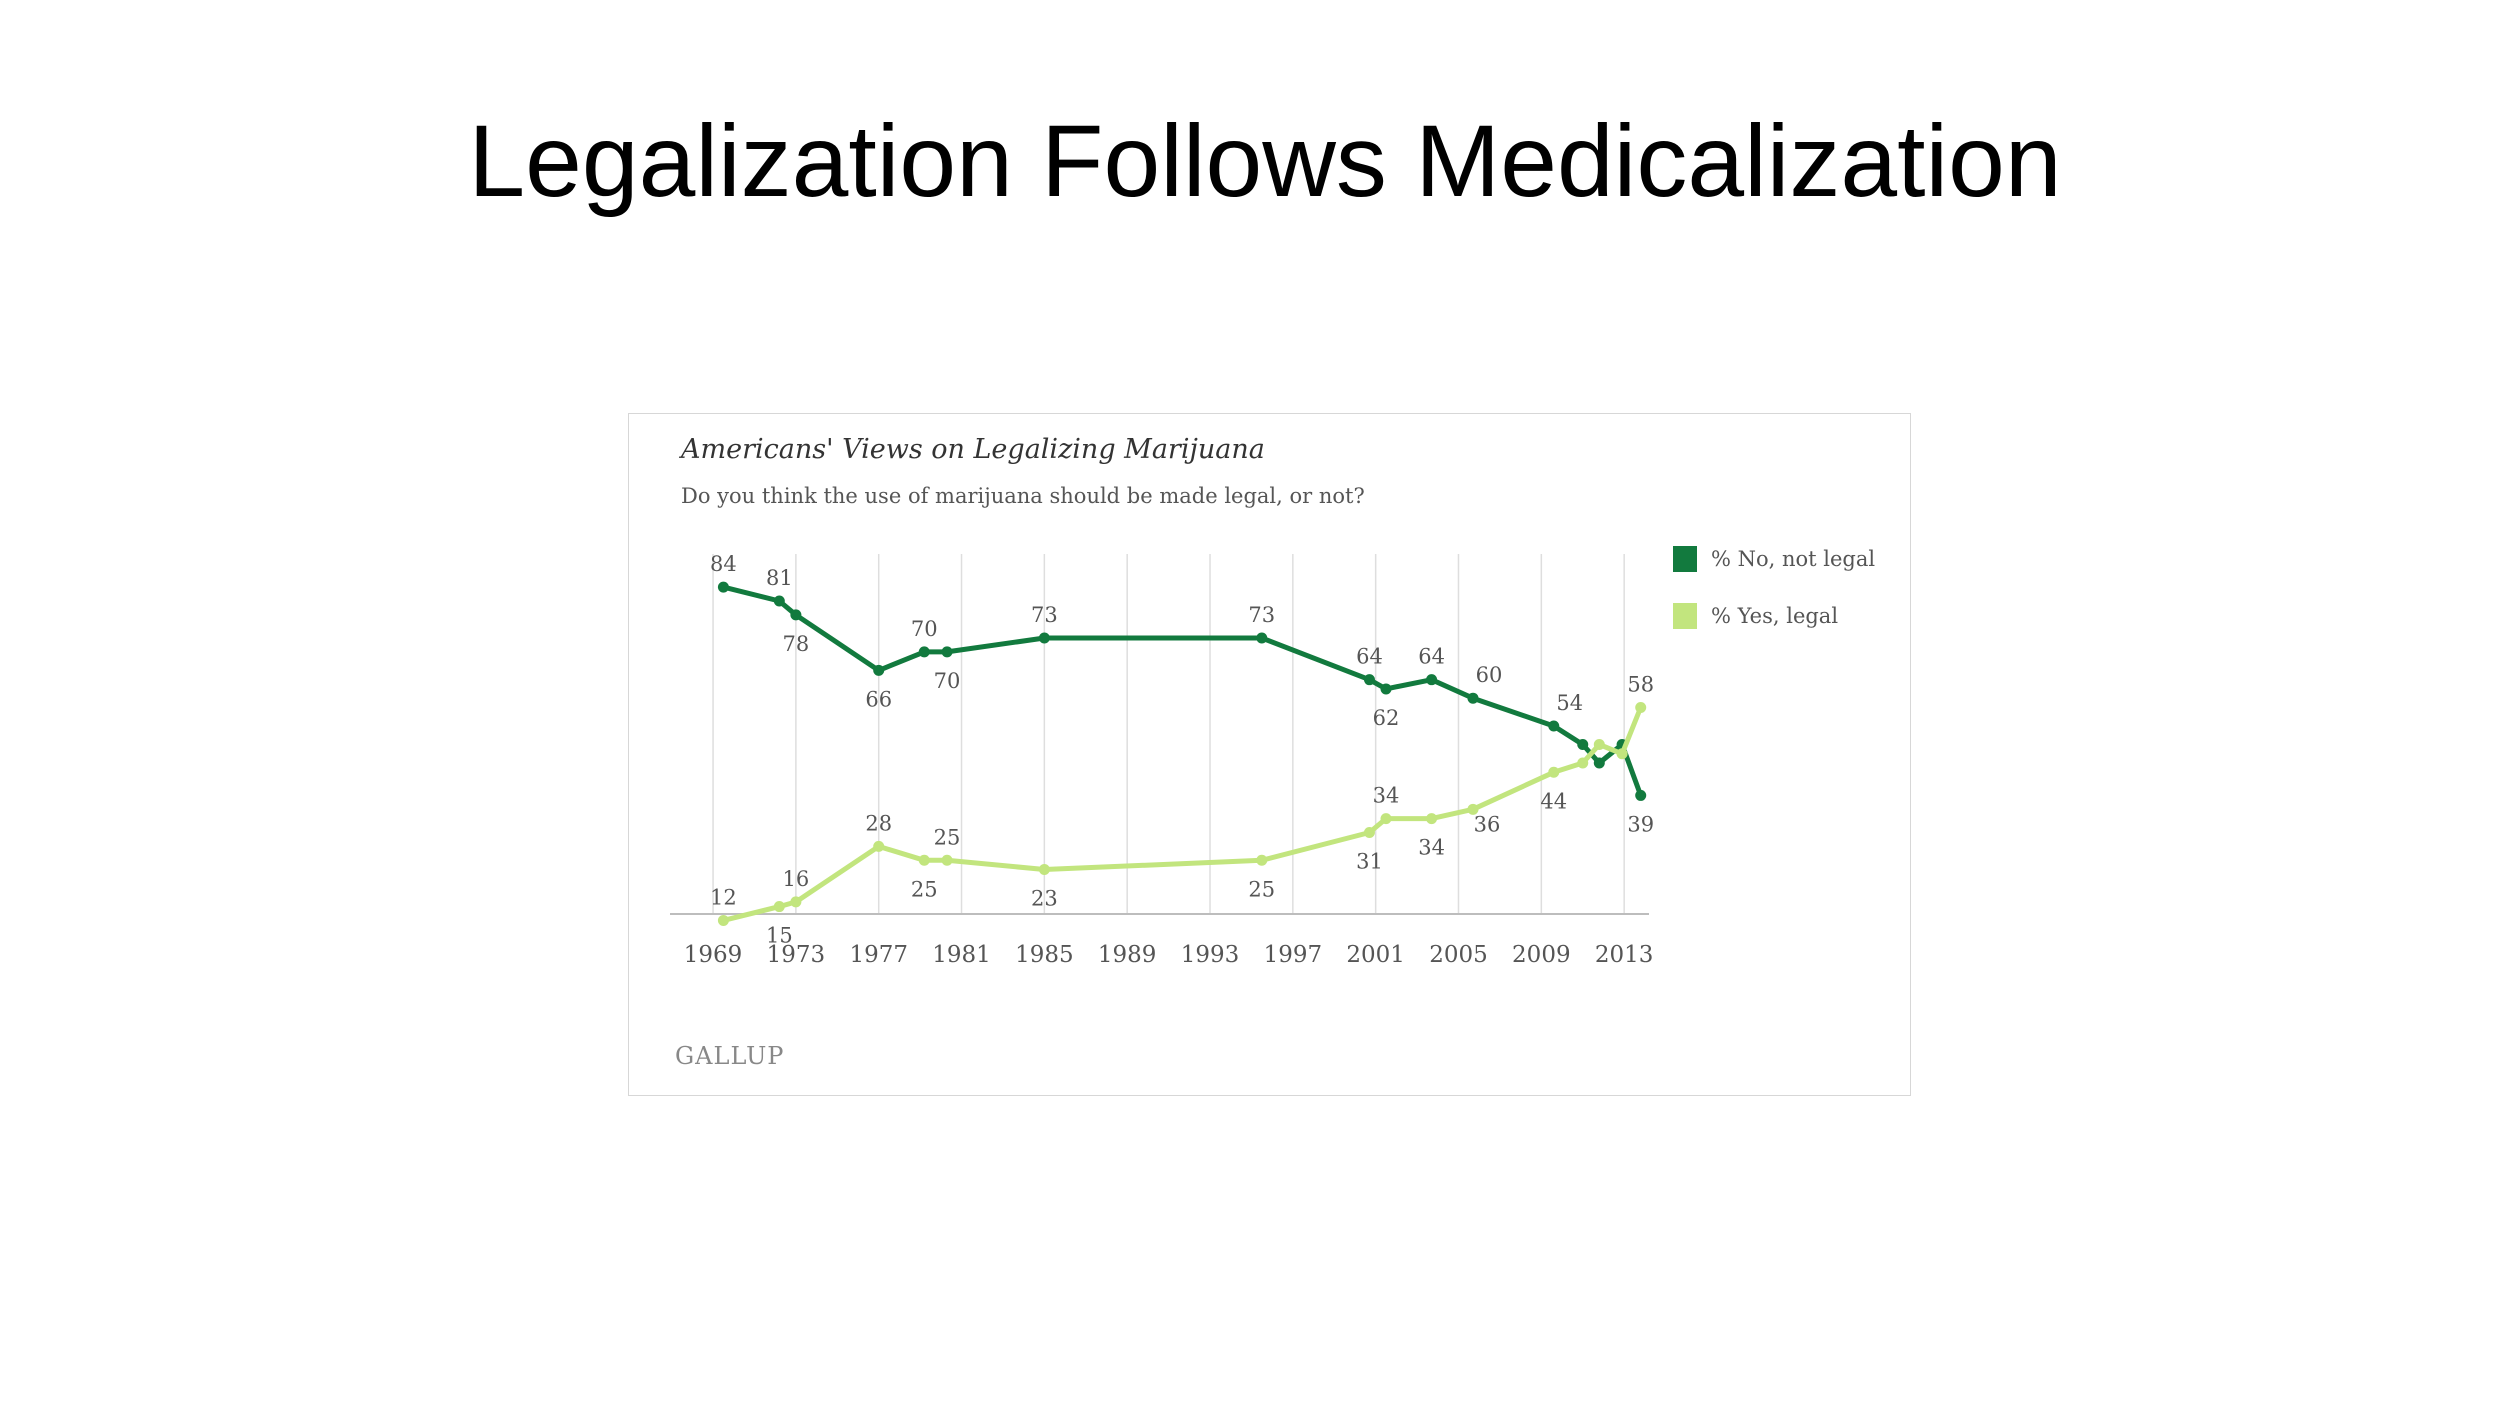  Describe the element at coordinates (1265, 161) in the screenshot. I see `slide-title: Legalization Follows Medicalization` at that location.